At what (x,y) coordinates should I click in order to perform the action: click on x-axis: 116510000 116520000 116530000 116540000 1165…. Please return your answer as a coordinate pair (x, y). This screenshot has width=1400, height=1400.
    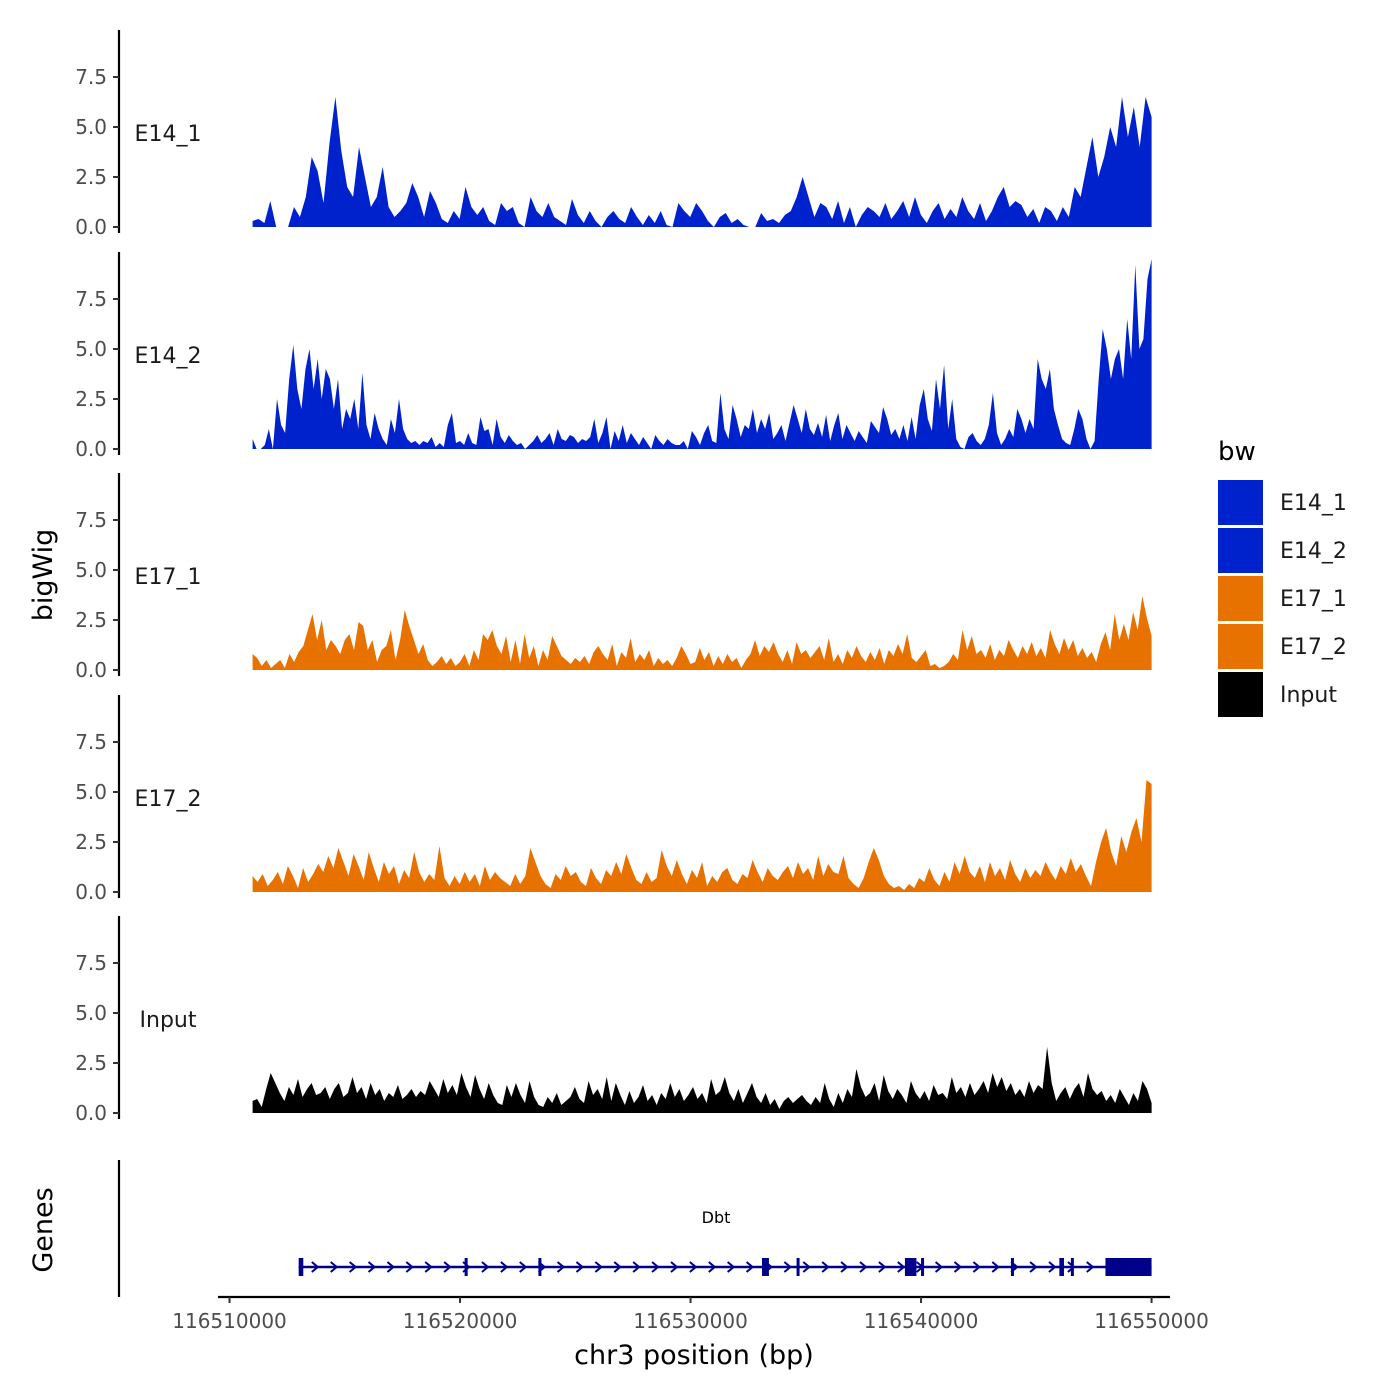
    Looking at the image, I should click on (690, 1314).